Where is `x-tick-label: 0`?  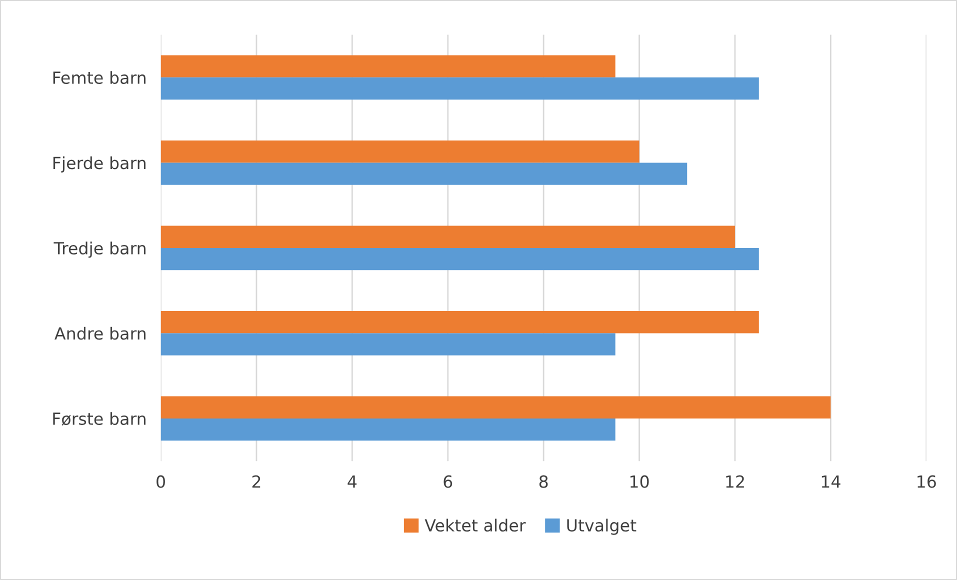
x-tick-label: 0 is located at coordinates (160, 481).